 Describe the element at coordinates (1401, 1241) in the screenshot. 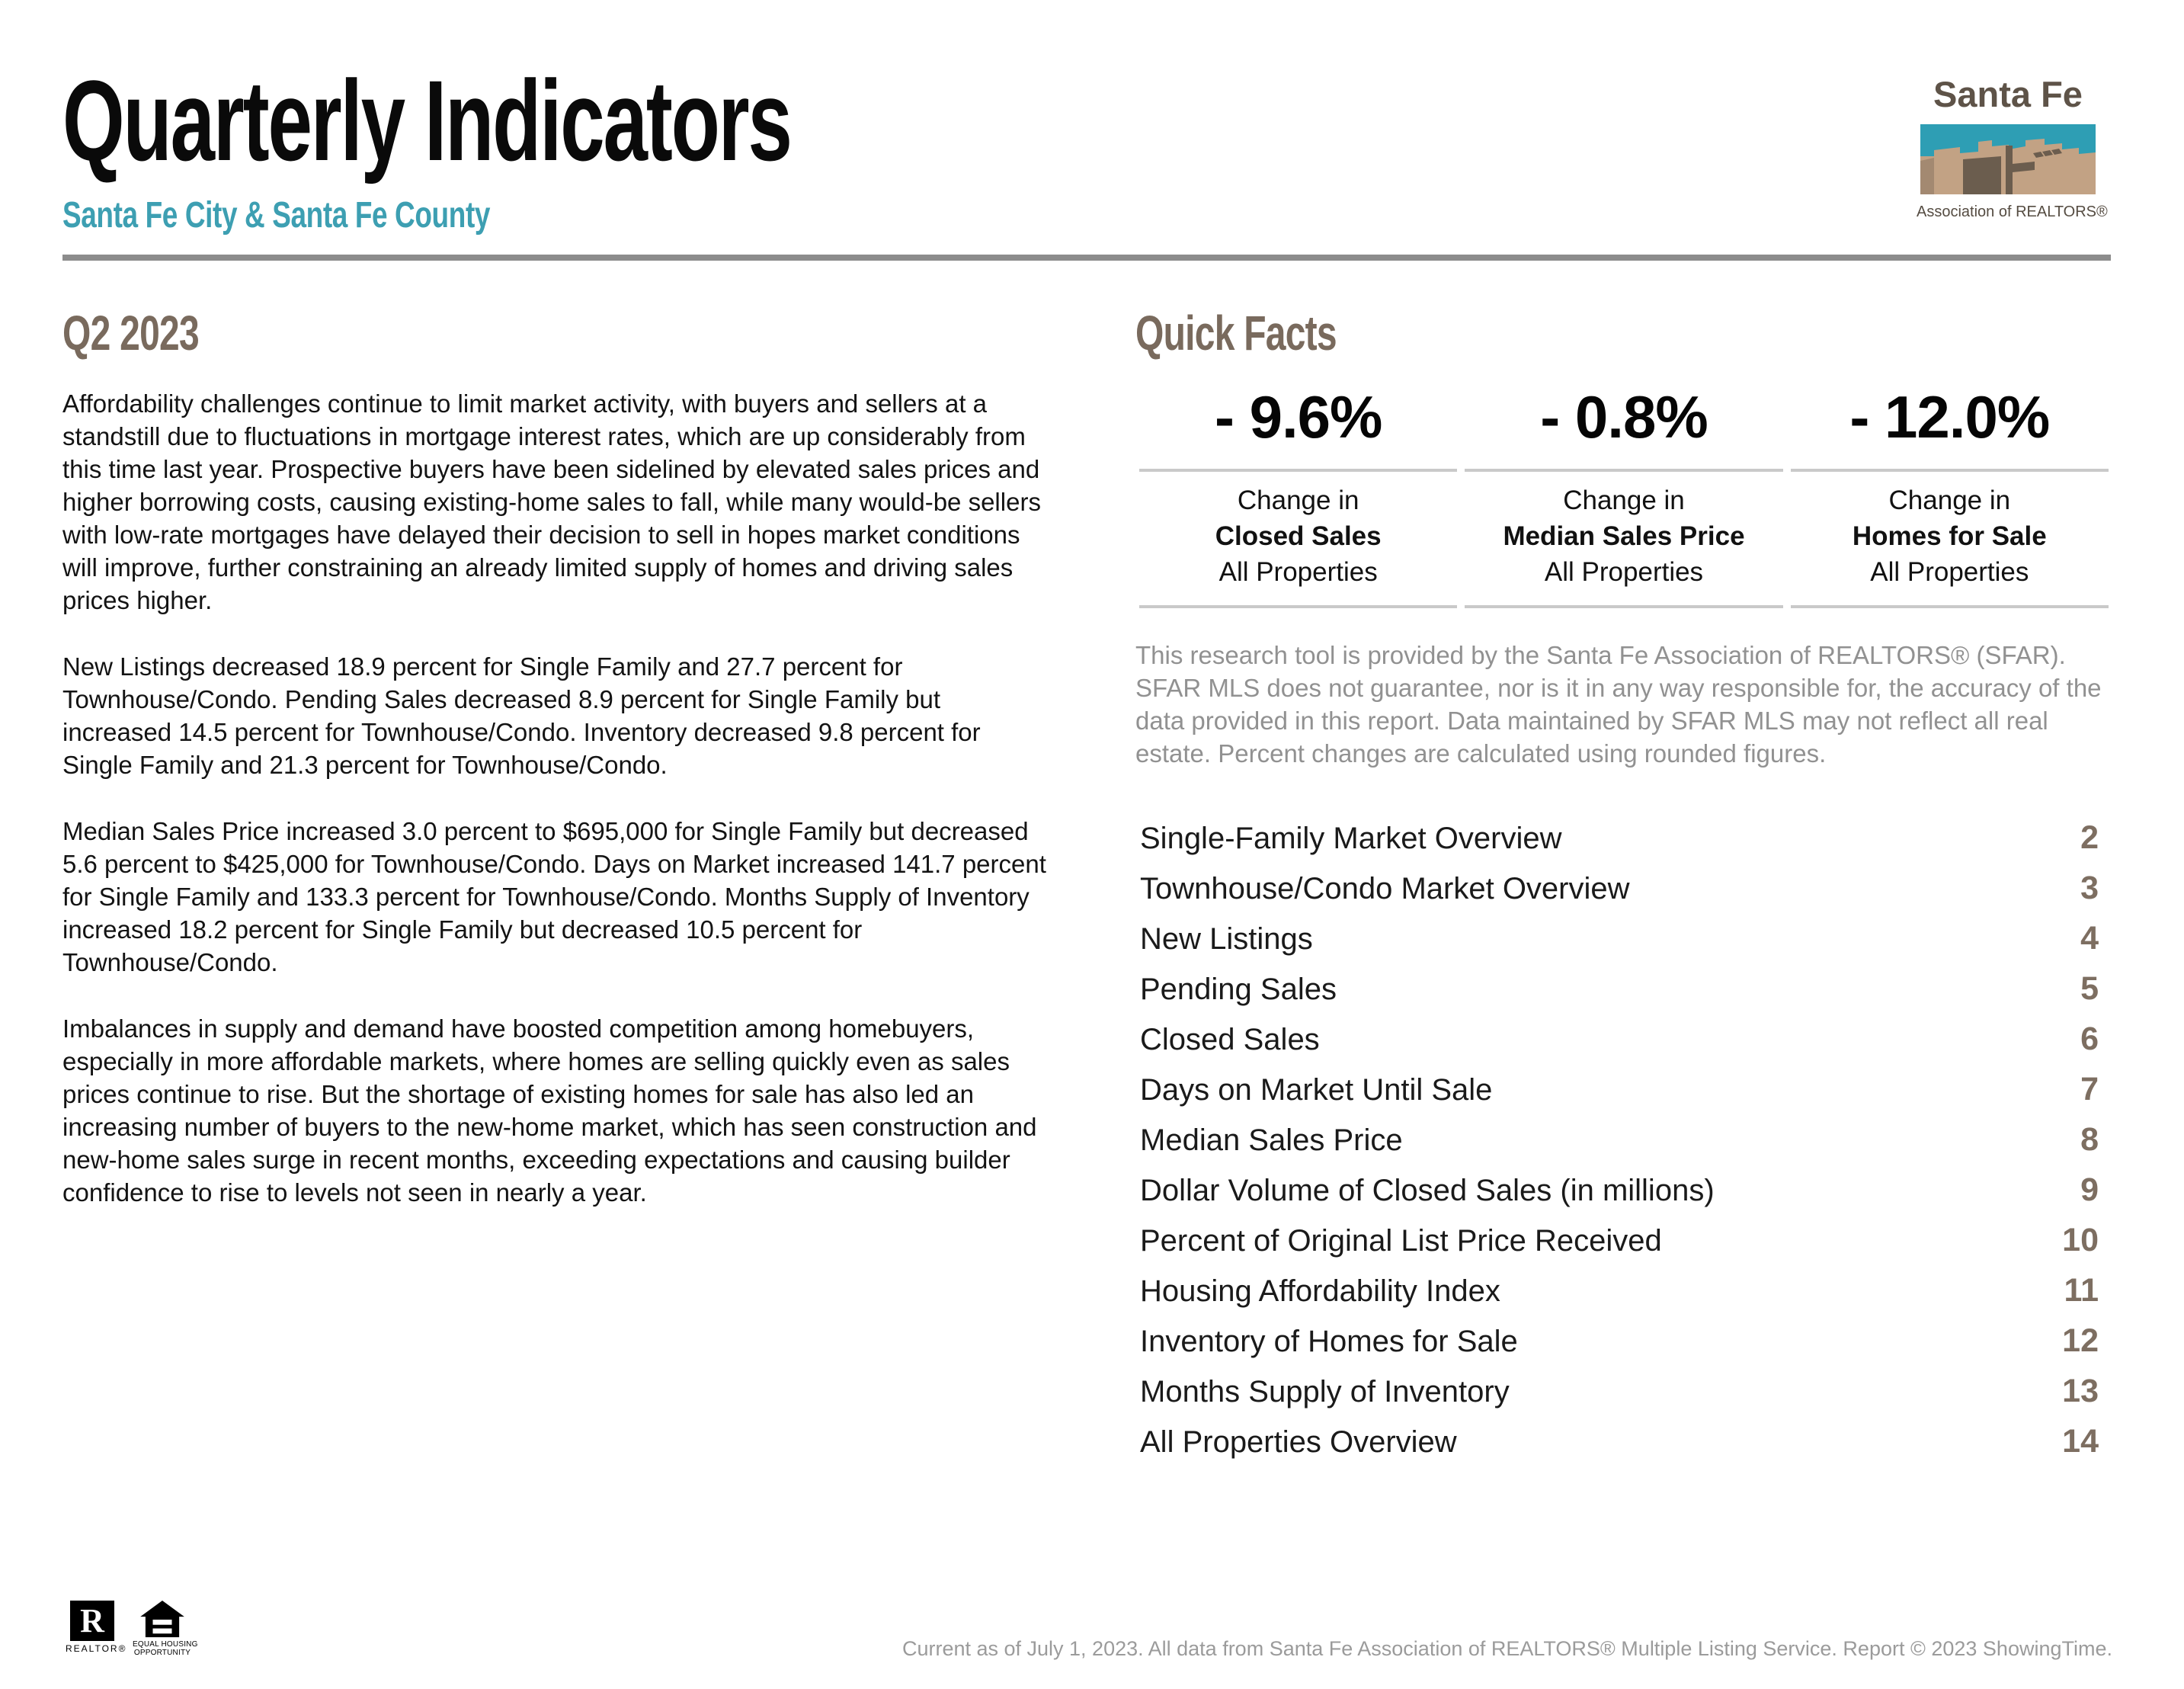

I see `toc-item-label: Percent of Original List Price Received` at that location.